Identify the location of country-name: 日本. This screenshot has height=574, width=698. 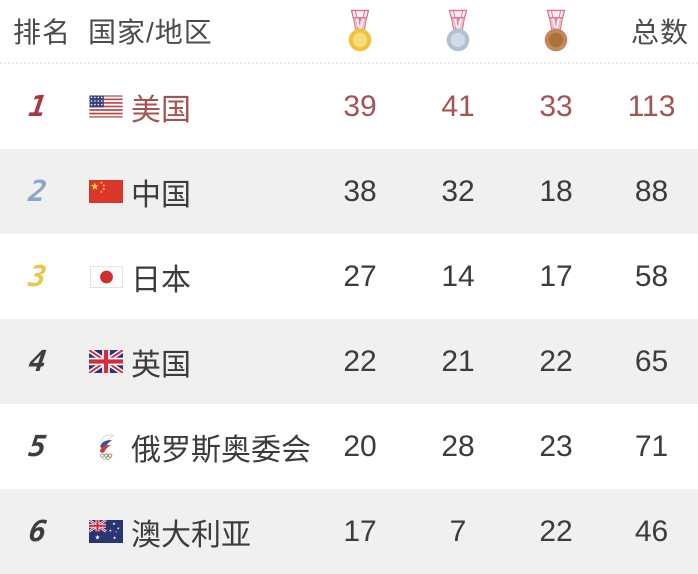
(161, 280).